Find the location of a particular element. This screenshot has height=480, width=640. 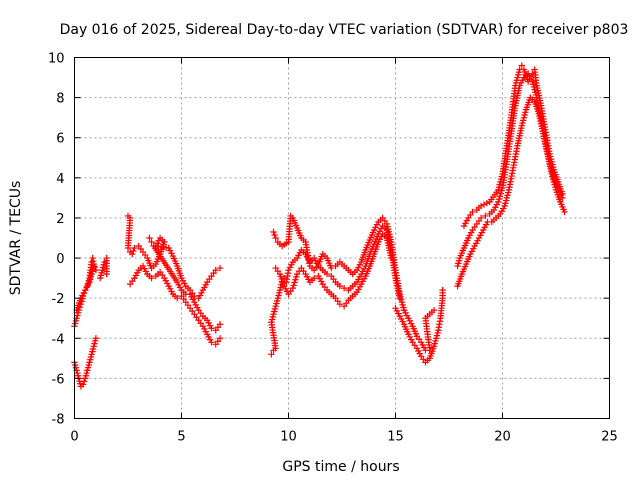

y-tick-label: -6 is located at coordinates (58, 379).